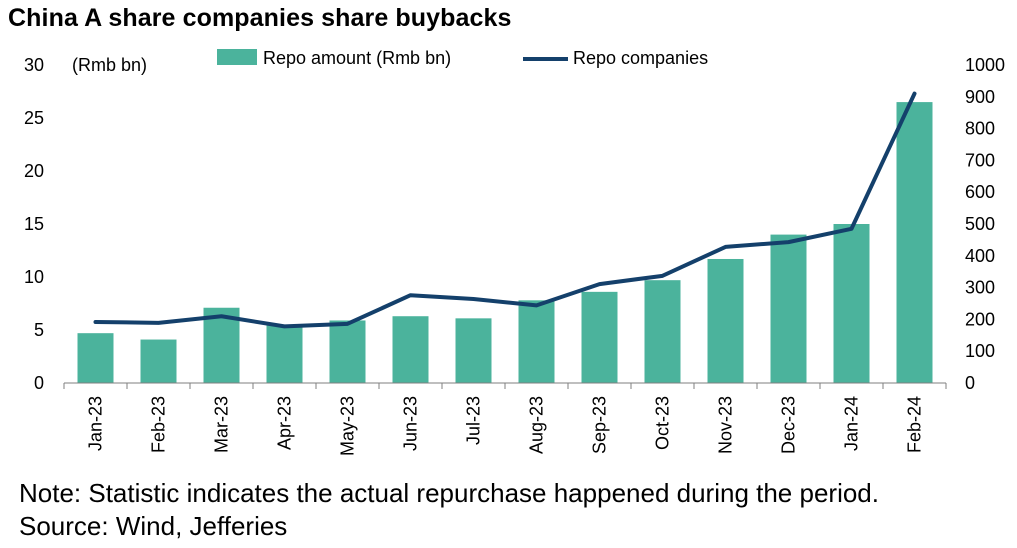  I want to click on chart-source: Source: Wind, Jefferies, so click(153, 526).